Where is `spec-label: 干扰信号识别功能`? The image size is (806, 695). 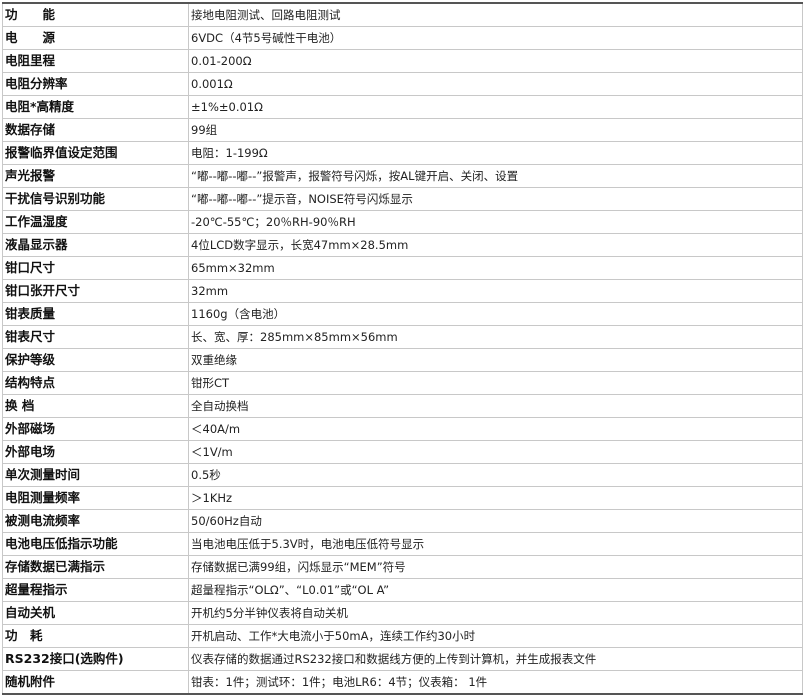
spec-label: 干扰信号识别功能 is located at coordinates (95, 199).